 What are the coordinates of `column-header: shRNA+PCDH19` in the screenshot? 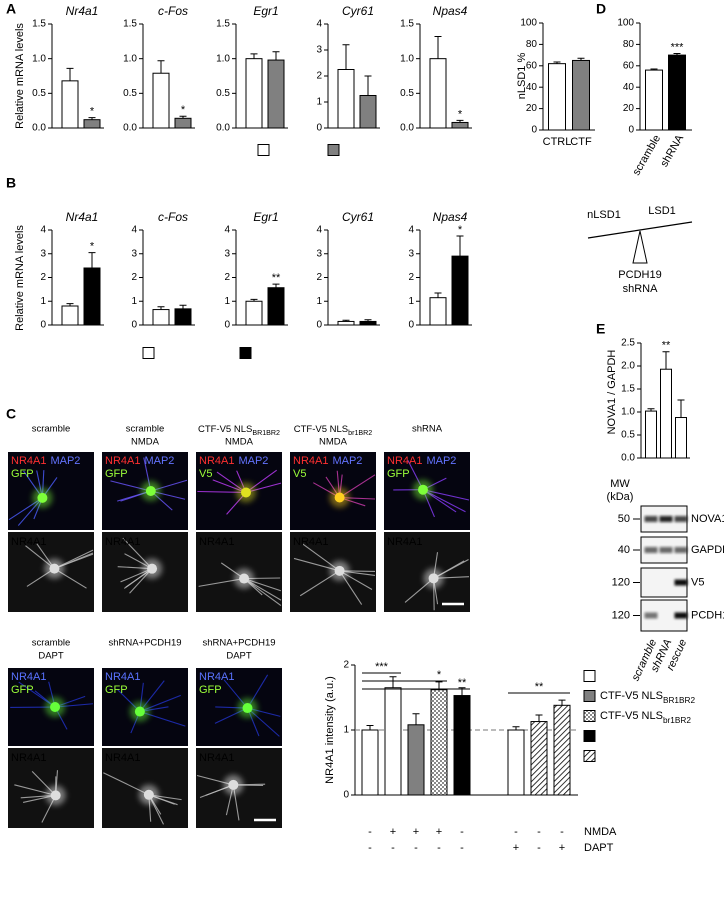 It's located at (238, 643).